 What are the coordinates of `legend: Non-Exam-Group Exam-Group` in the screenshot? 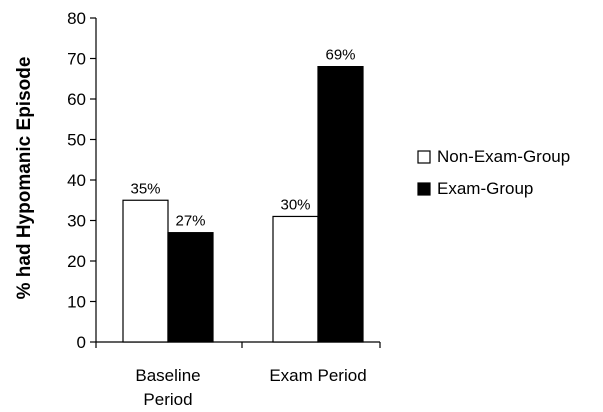 It's located at (493, 172).